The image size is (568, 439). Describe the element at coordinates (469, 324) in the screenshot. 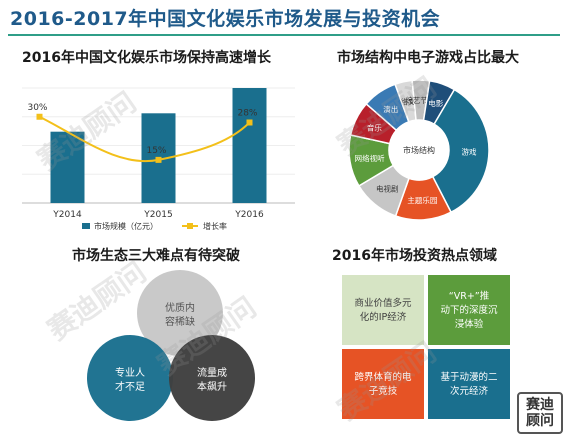

I see `hotspot-label-line: 浸体验` at that location.